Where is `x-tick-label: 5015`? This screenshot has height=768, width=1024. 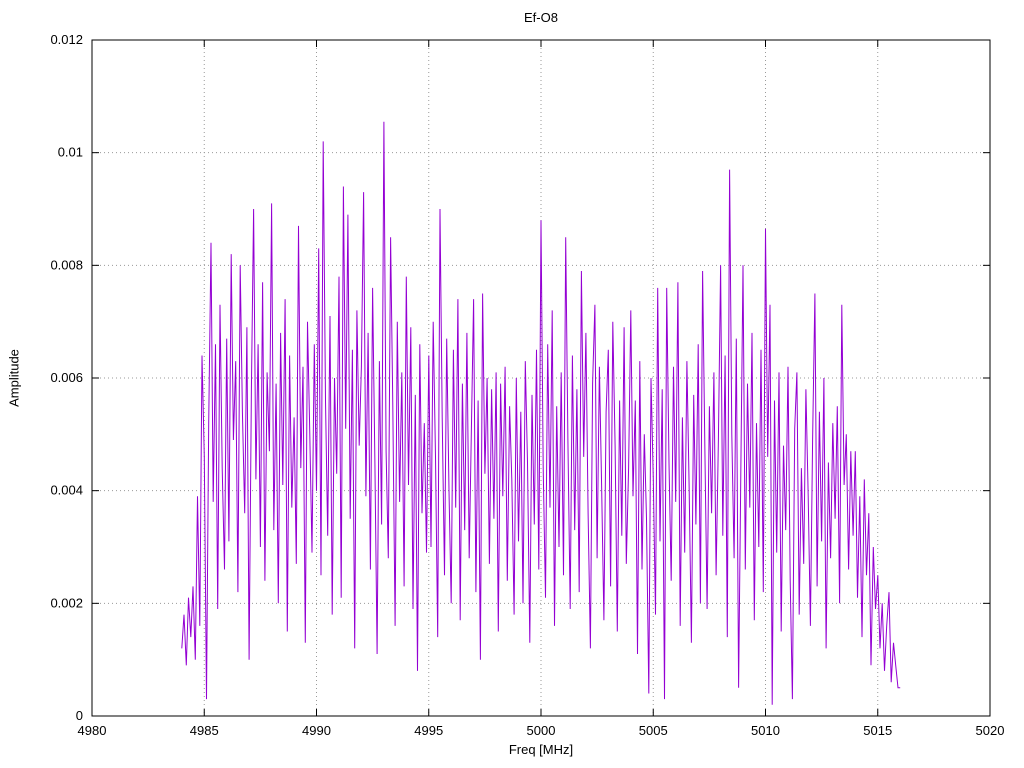
x-tick-label: 5015 is located at coordinates (877, 730).